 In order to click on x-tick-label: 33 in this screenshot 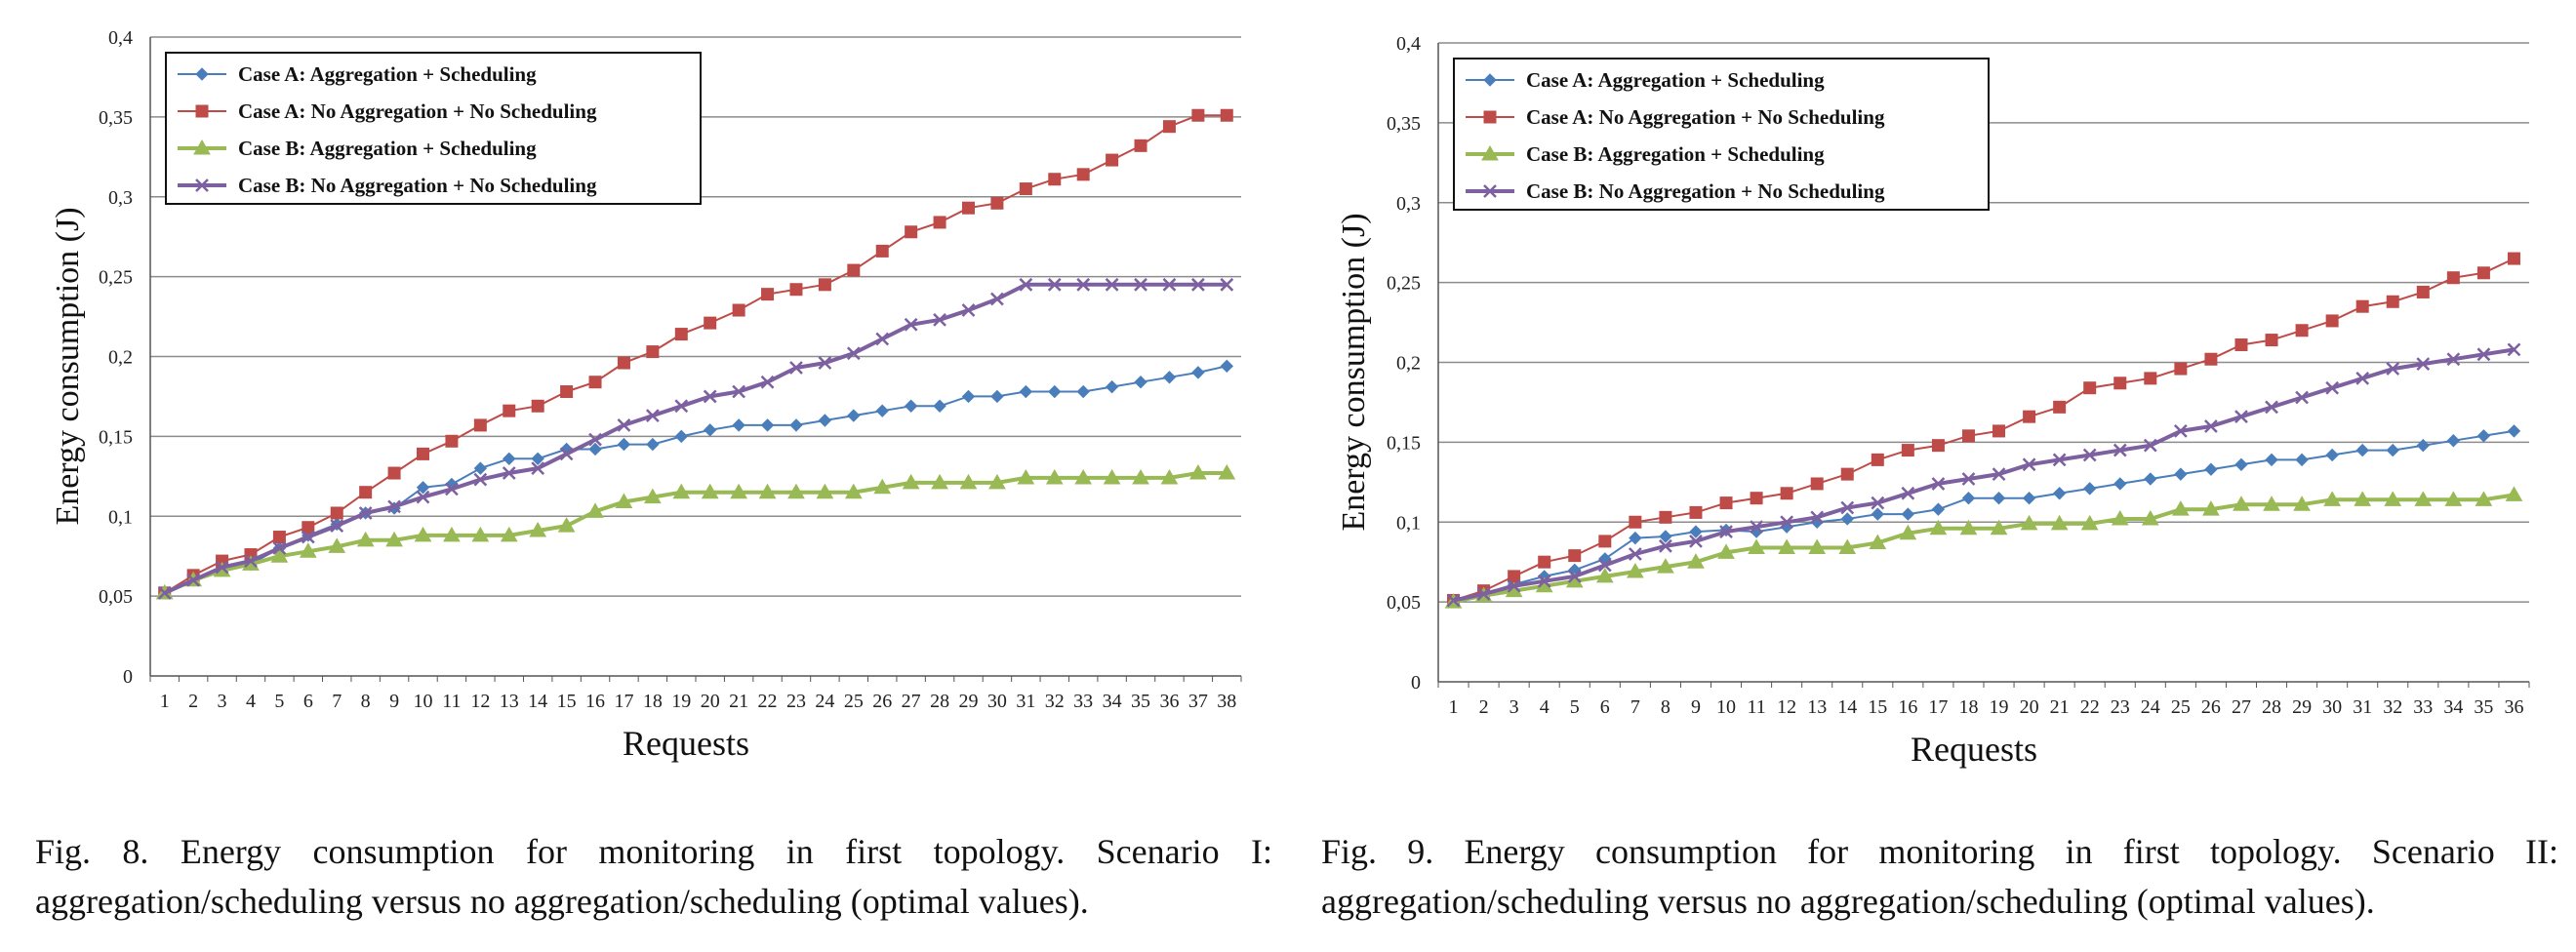, I will do `click(2423, 707)`.